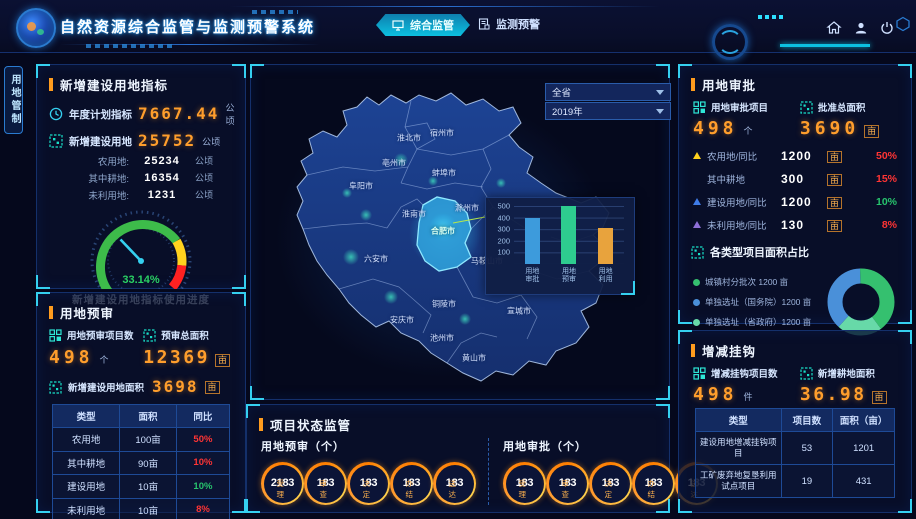  I want to click on status-groups: 用地预审（个） 2183 受理 183 审查 183 决定 183 办结, so click(482, 470).